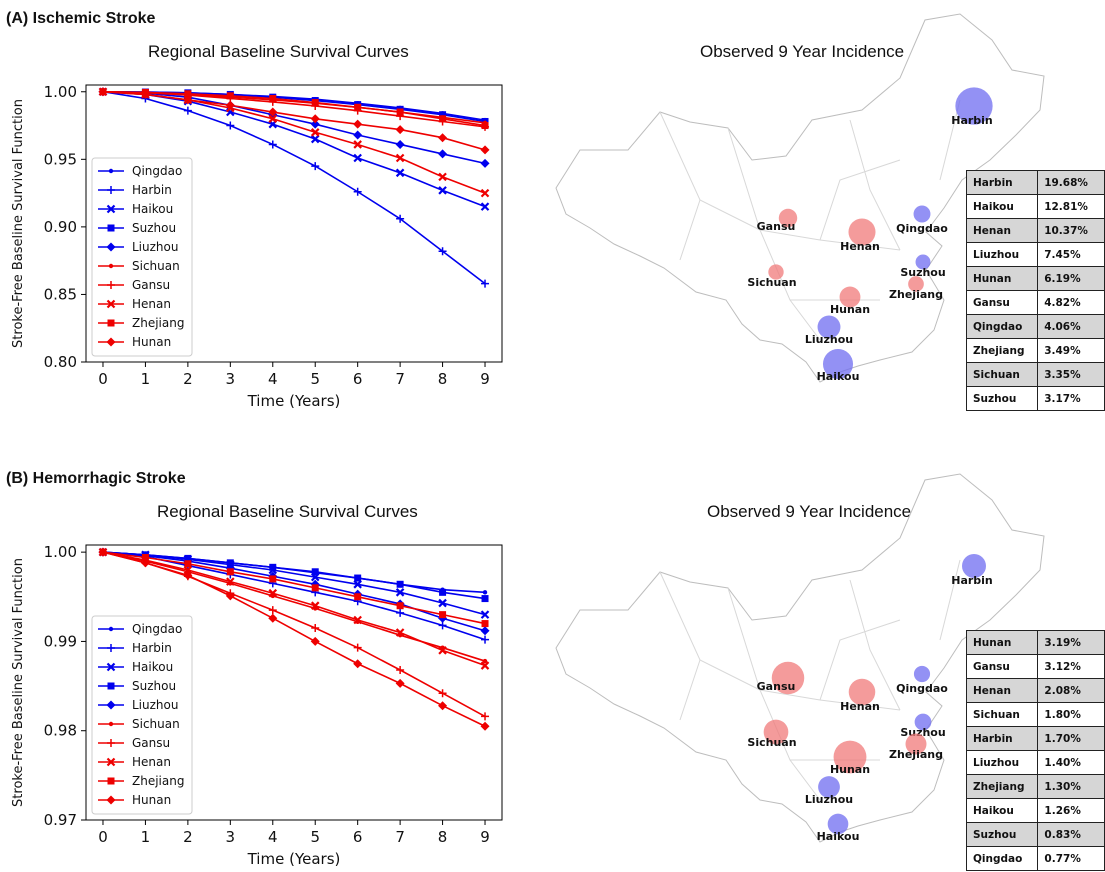 This screenshot has width=1105, height=872. What do you see at coordinates (146, 379) in the screenshot?
I see `chart-a-x-tick-label: 1` at bounding box center [146, 379].